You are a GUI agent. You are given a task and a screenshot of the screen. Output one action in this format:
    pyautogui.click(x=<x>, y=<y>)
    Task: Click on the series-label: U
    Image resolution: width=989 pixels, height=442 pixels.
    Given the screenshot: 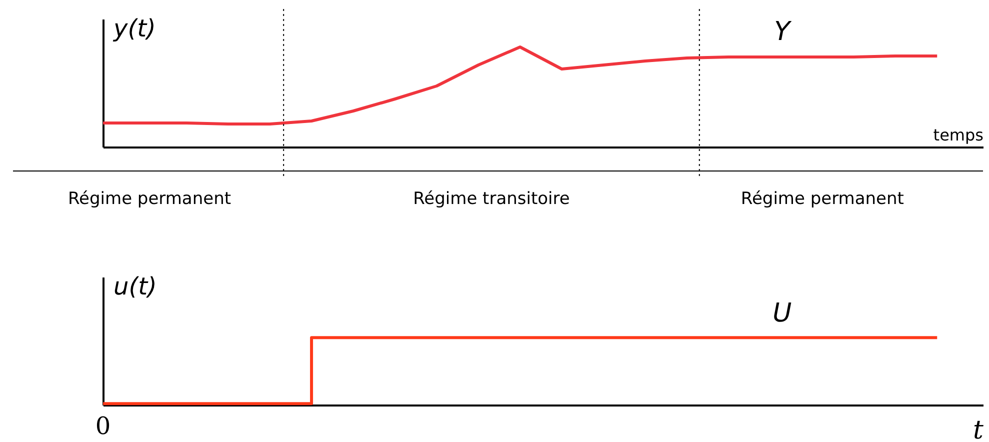 What is the action you would take?
    pyautogui.click(x=782, y=313)
    